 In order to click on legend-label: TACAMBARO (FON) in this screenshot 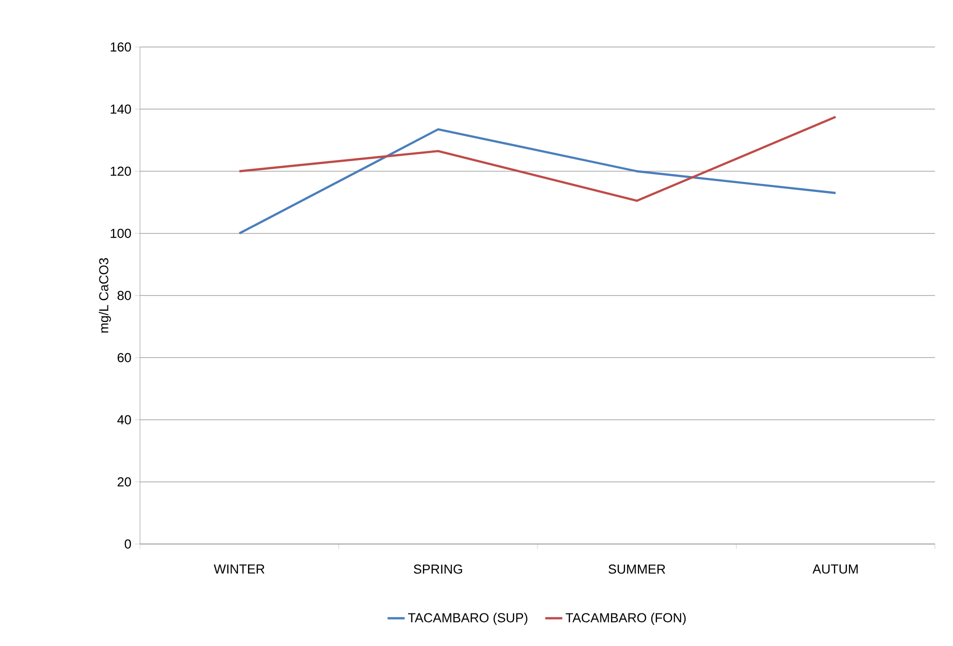, I will do `click(626, 618)`.